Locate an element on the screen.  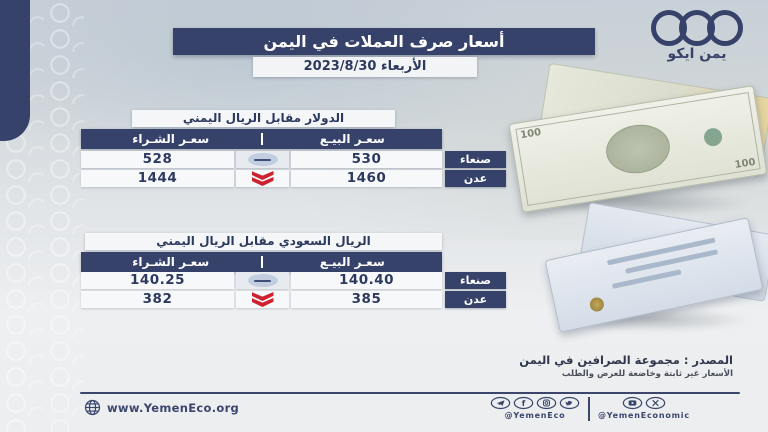
usd-table-header: سعـر البيـع سعـر الشـراء is located at coordinates (261, 139).